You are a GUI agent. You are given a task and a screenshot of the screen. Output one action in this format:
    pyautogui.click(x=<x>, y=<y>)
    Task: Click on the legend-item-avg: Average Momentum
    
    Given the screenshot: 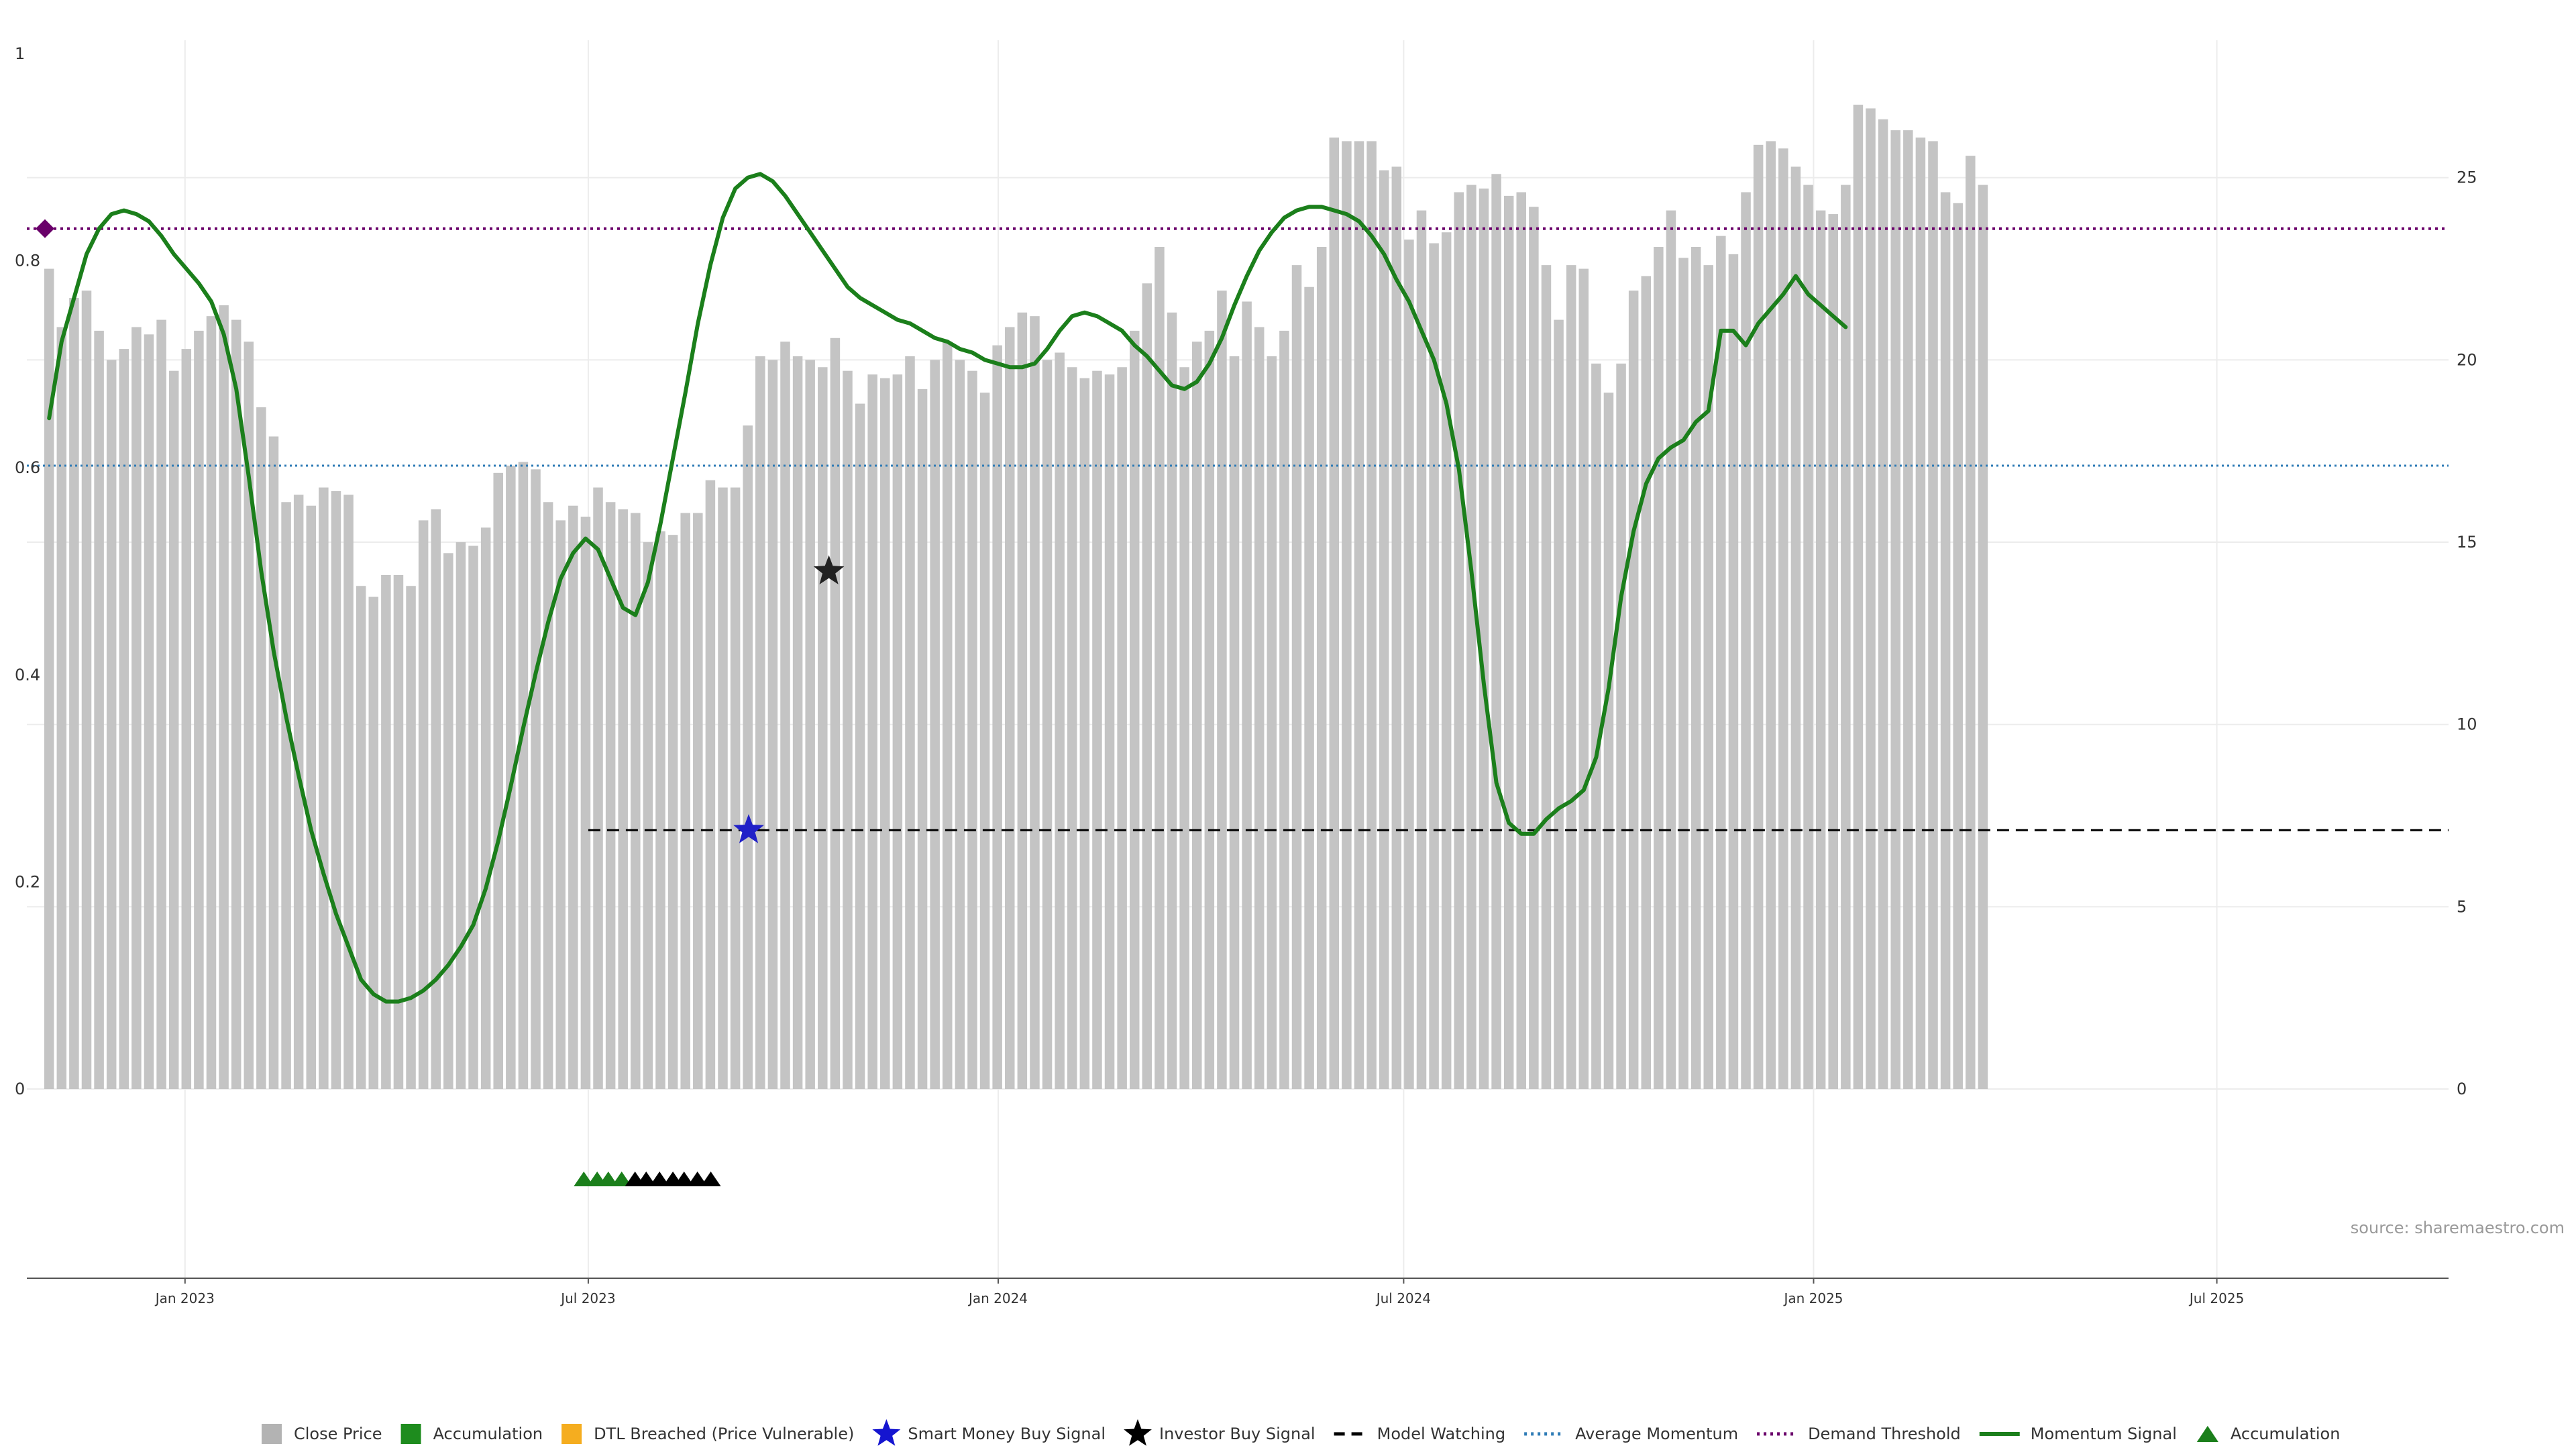 What is the action you would take?
    pyautogui.click(x=1631, y=1434)
    